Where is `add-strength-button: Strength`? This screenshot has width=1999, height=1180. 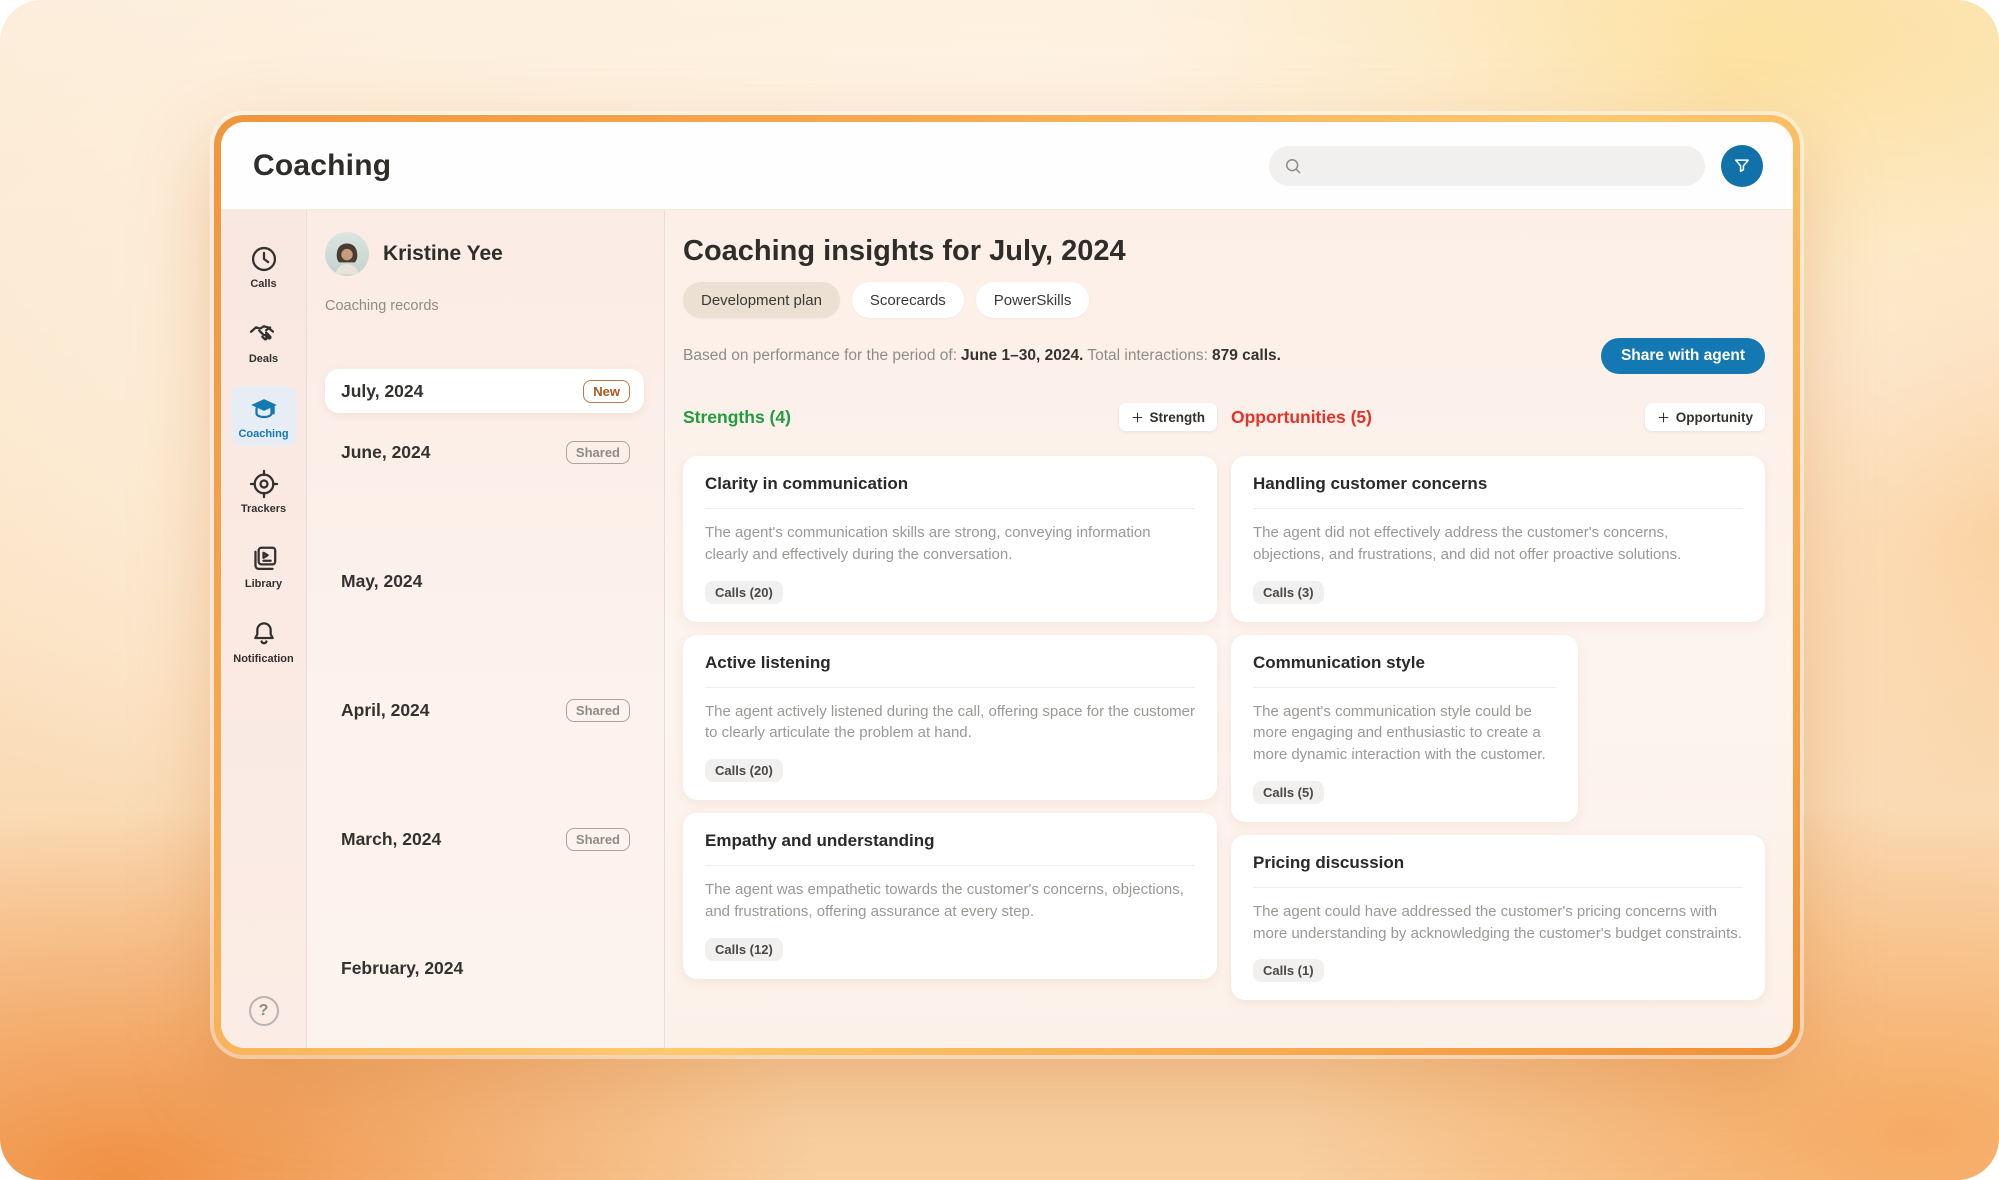 add-strength-button: Strength is located at coordinates (1167, 417).